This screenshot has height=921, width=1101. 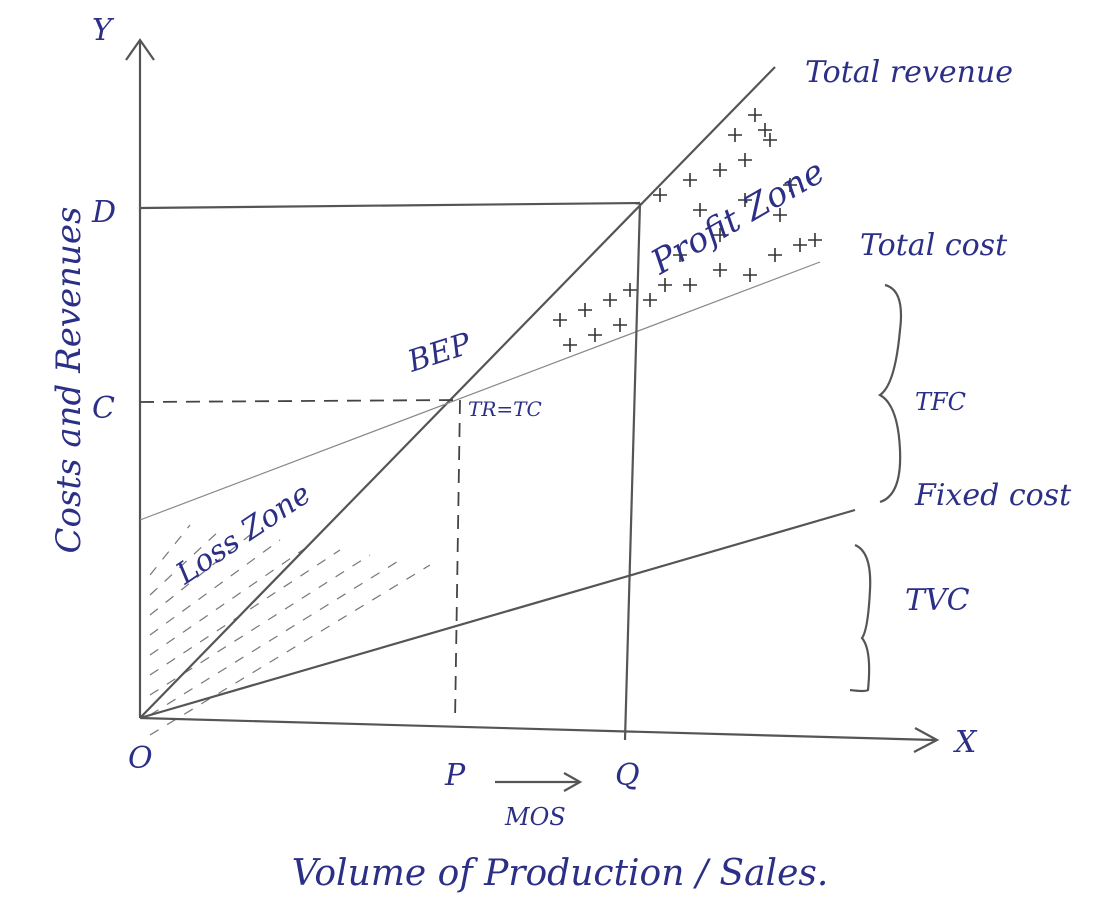 I want to click on bep-condition: TR=TC, so click(x=505, y=409).